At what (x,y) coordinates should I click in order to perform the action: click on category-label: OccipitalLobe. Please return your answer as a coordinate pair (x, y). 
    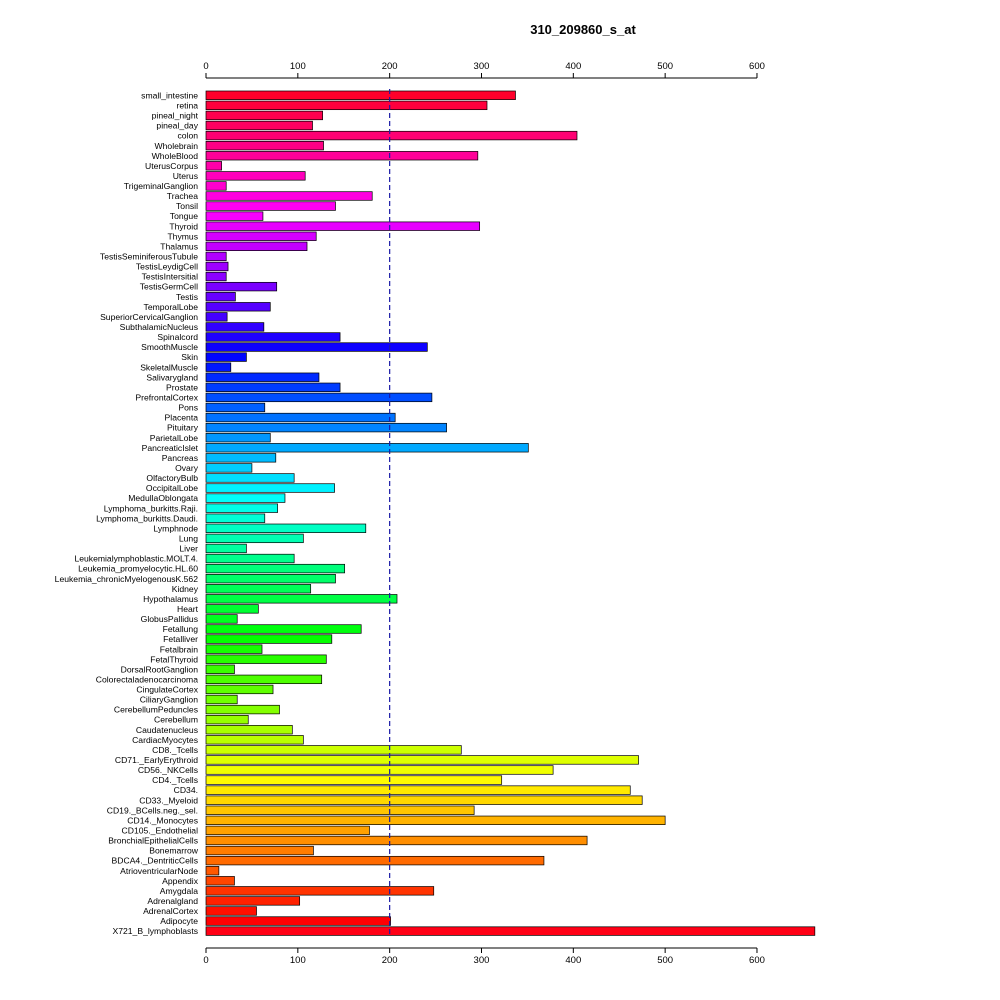
    Looking at the image, I should click on (172, 488).